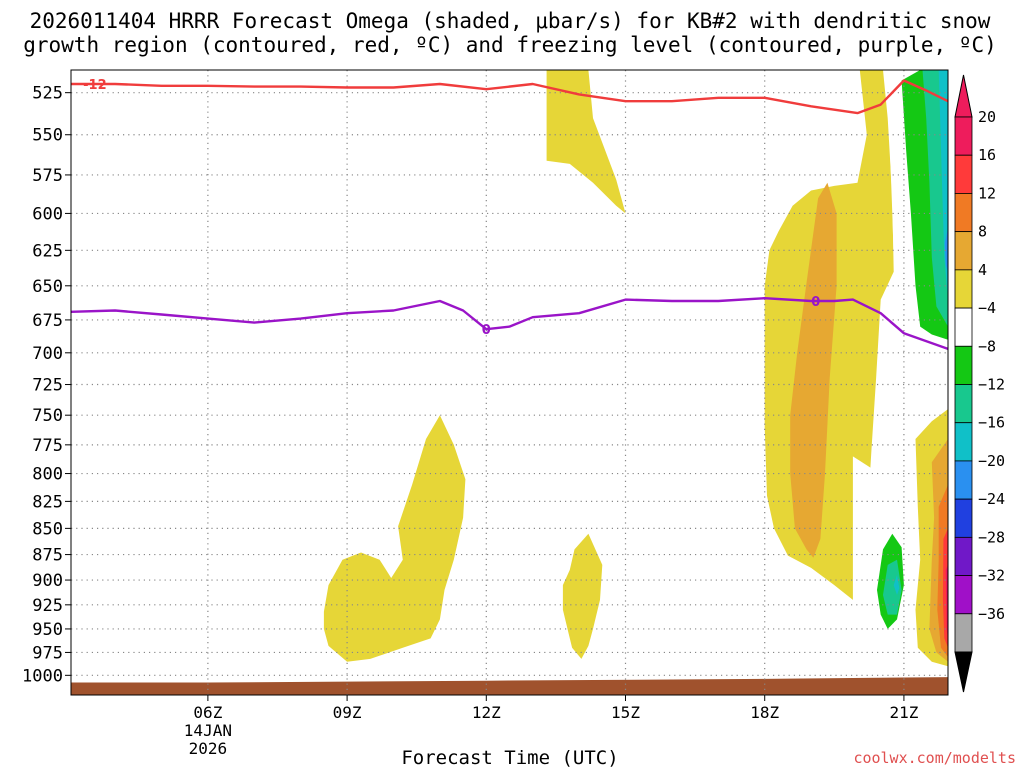 The height and width of the screenshot is (768, 1024). What do you see at coordinates (47, 287) in the screenshot?
I see `y-tick-label-650: 650` at bounding box center [47, 287].